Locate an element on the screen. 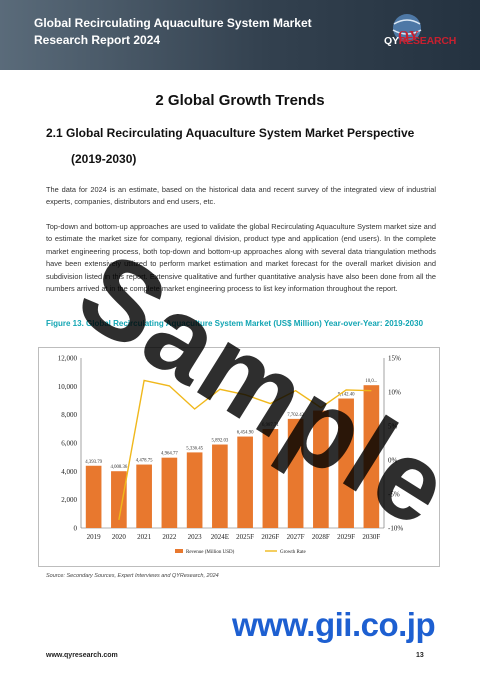 This screenshot has height=679, width=480. qyresearch-logo: QY QYRESEARCH is located at coordinates (412, 34).